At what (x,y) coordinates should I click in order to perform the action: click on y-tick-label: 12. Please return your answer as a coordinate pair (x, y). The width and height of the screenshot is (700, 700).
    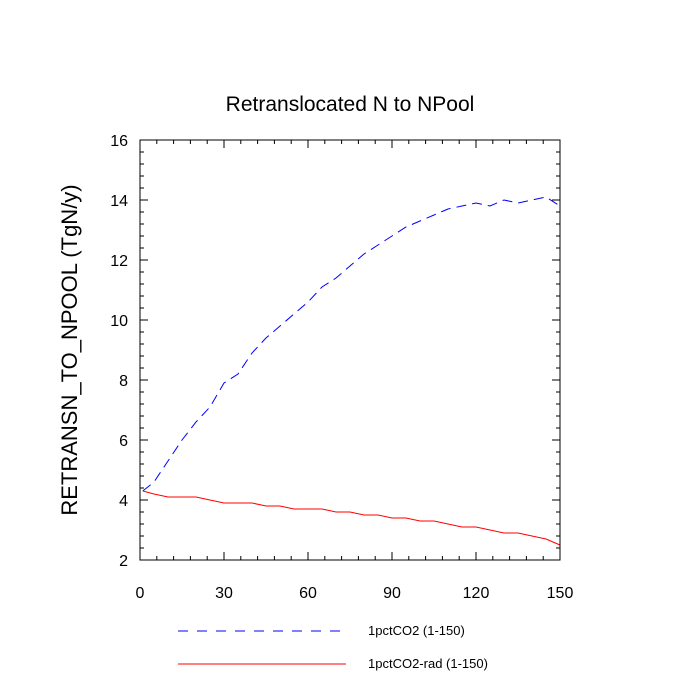
    Looking at the image, I should click on (119, 261).